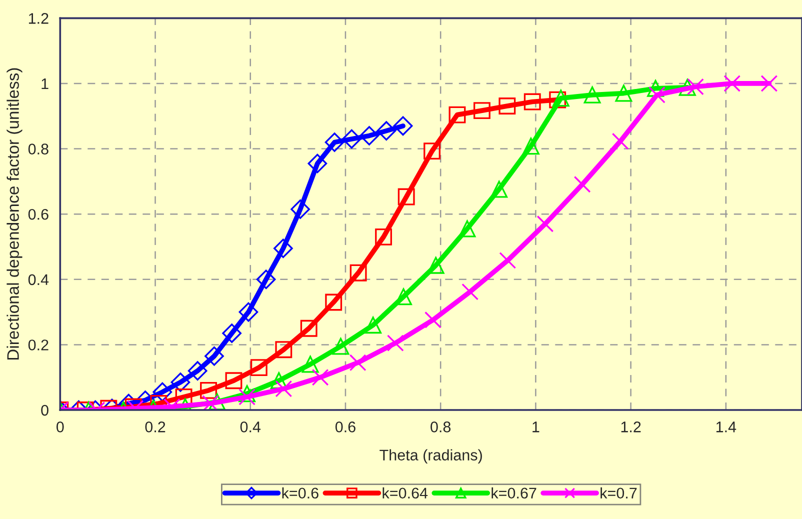 This screenshot has width=802, height=519. I want to click on y-tick-label: 0.4, so click(38, 280).